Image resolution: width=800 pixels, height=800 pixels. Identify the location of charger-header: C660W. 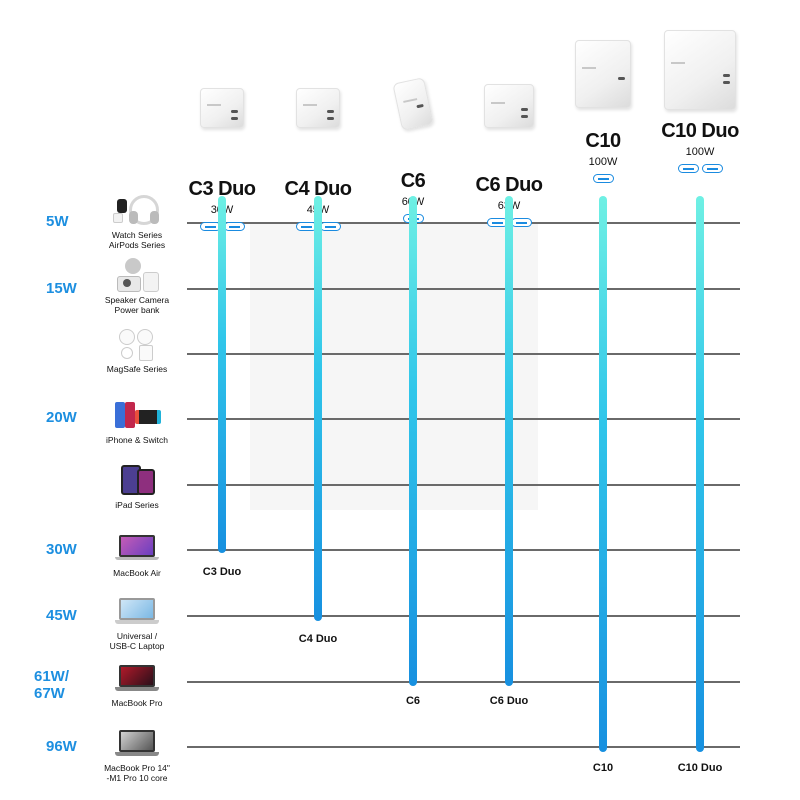
(413, 126).